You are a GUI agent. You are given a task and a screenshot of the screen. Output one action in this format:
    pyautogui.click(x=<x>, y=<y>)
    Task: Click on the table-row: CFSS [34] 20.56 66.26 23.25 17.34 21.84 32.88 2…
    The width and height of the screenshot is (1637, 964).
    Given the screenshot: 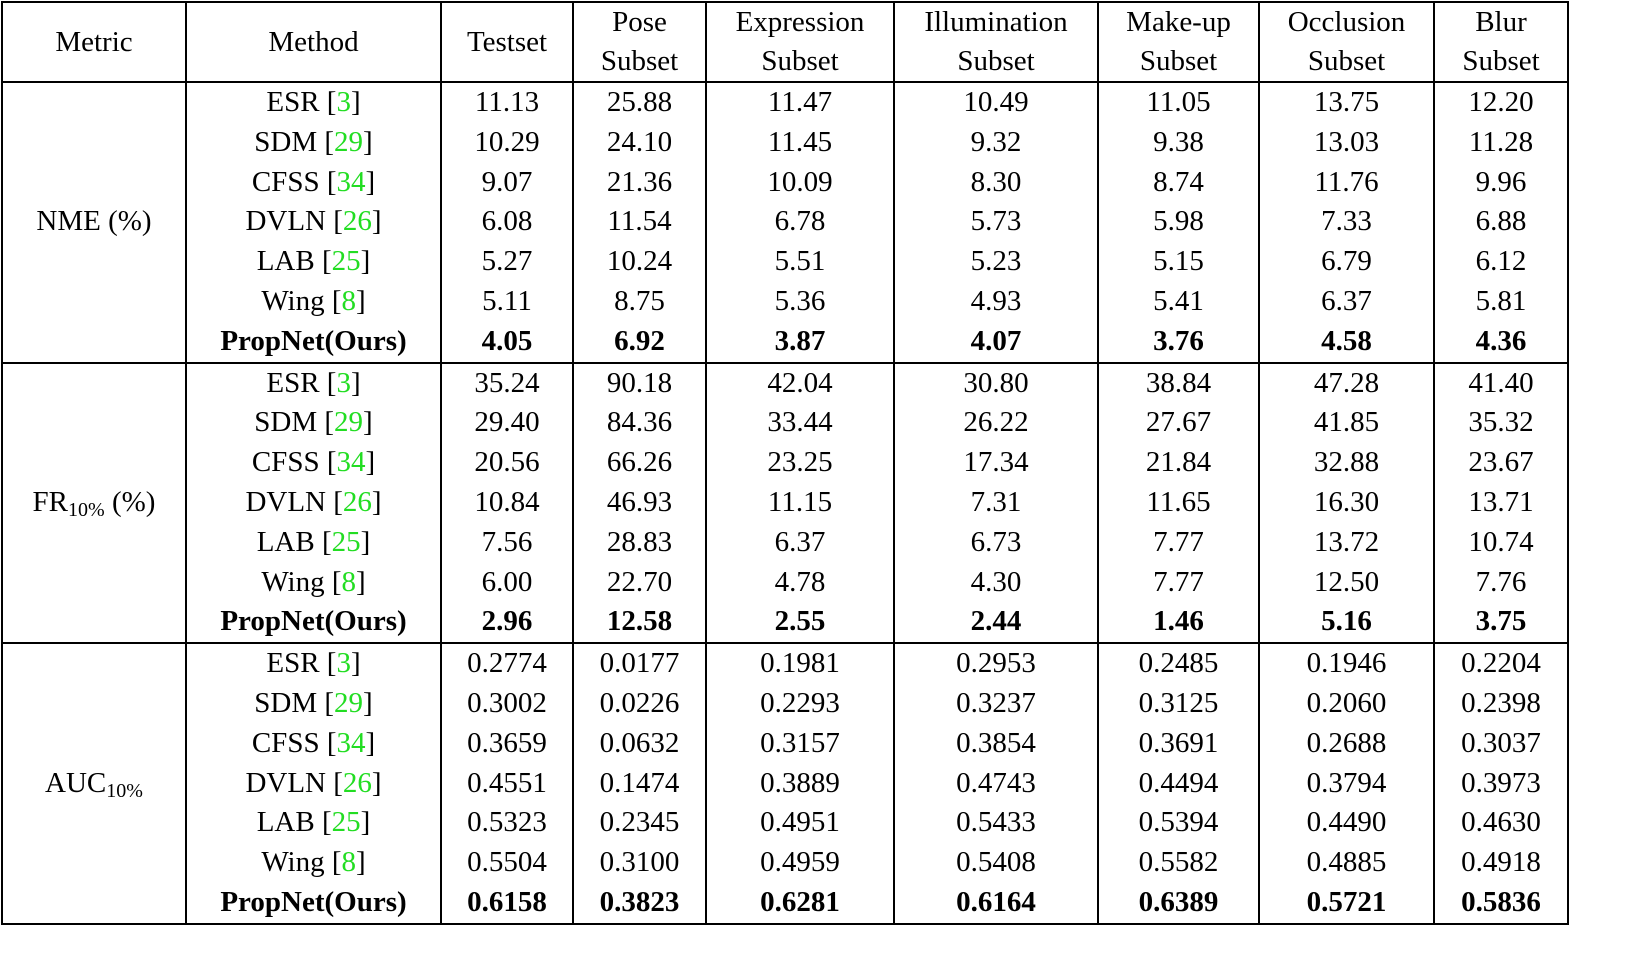 What is the action you would take?
    pyautogui.click(x=785, y=463)
    